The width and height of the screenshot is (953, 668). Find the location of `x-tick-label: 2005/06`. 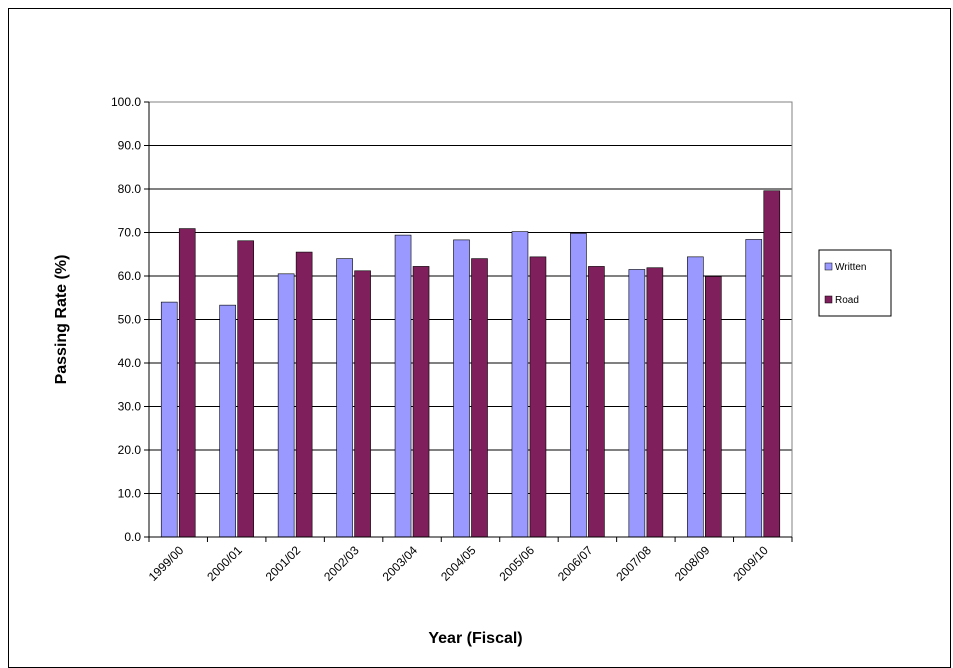

x-tick-label: 2005/06 is located at coordinates (516, 563).